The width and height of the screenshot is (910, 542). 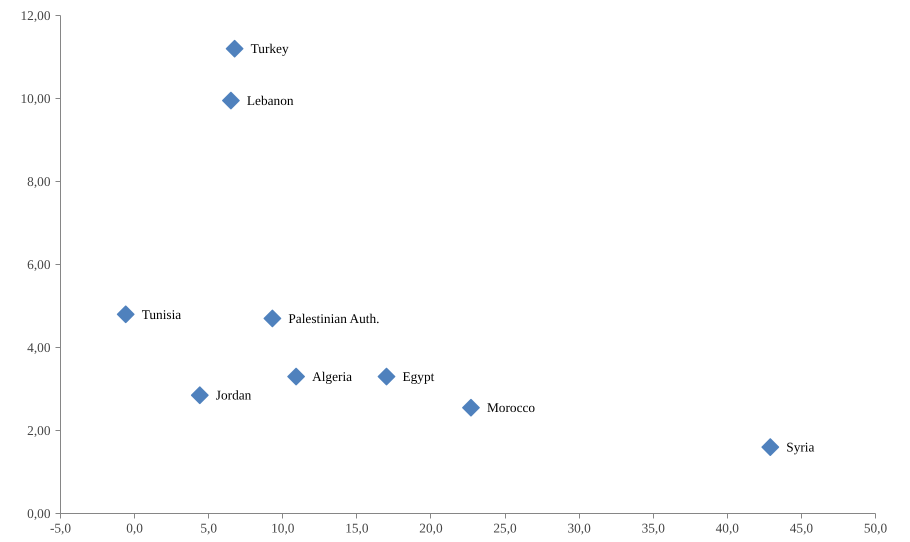 I want to click on x-tick-label: 20,0, so click(x=431, y=528).